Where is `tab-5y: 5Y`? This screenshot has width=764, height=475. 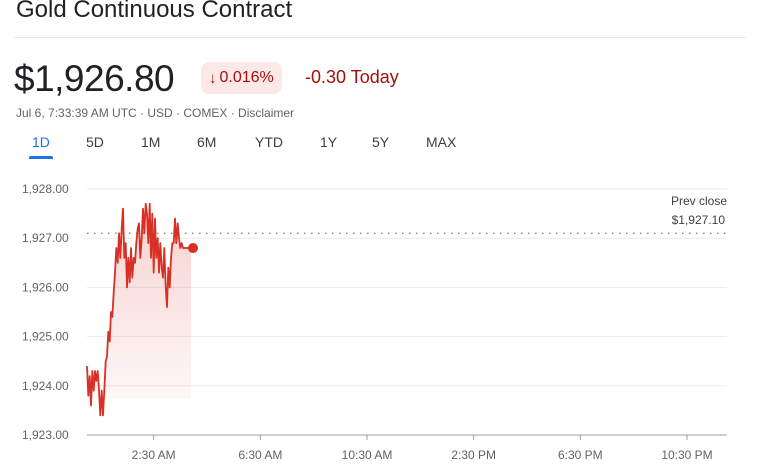 tab-5y: 5Y is located at coordinates (381, 142).